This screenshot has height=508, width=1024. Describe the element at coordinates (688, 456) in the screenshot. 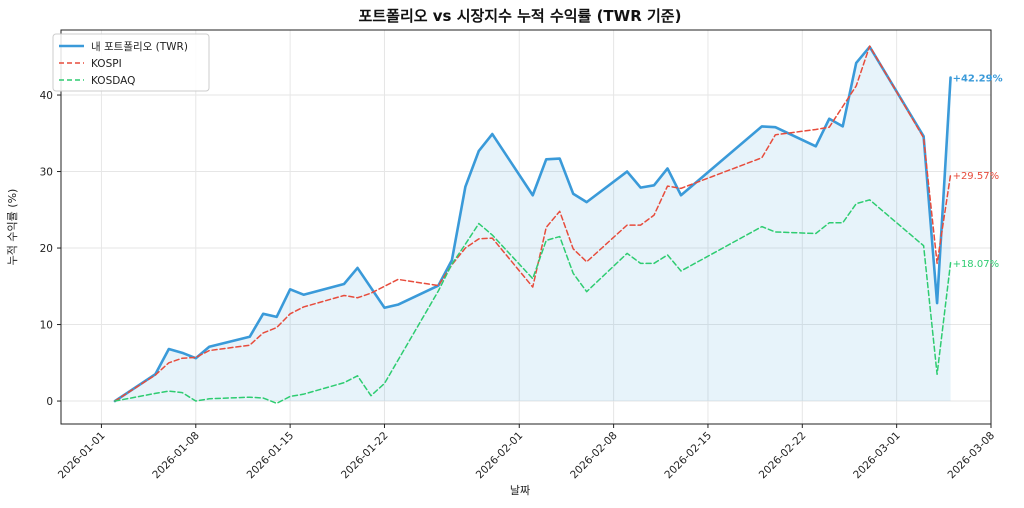

I see `x-tick-label: 2026-02-15` at that location.